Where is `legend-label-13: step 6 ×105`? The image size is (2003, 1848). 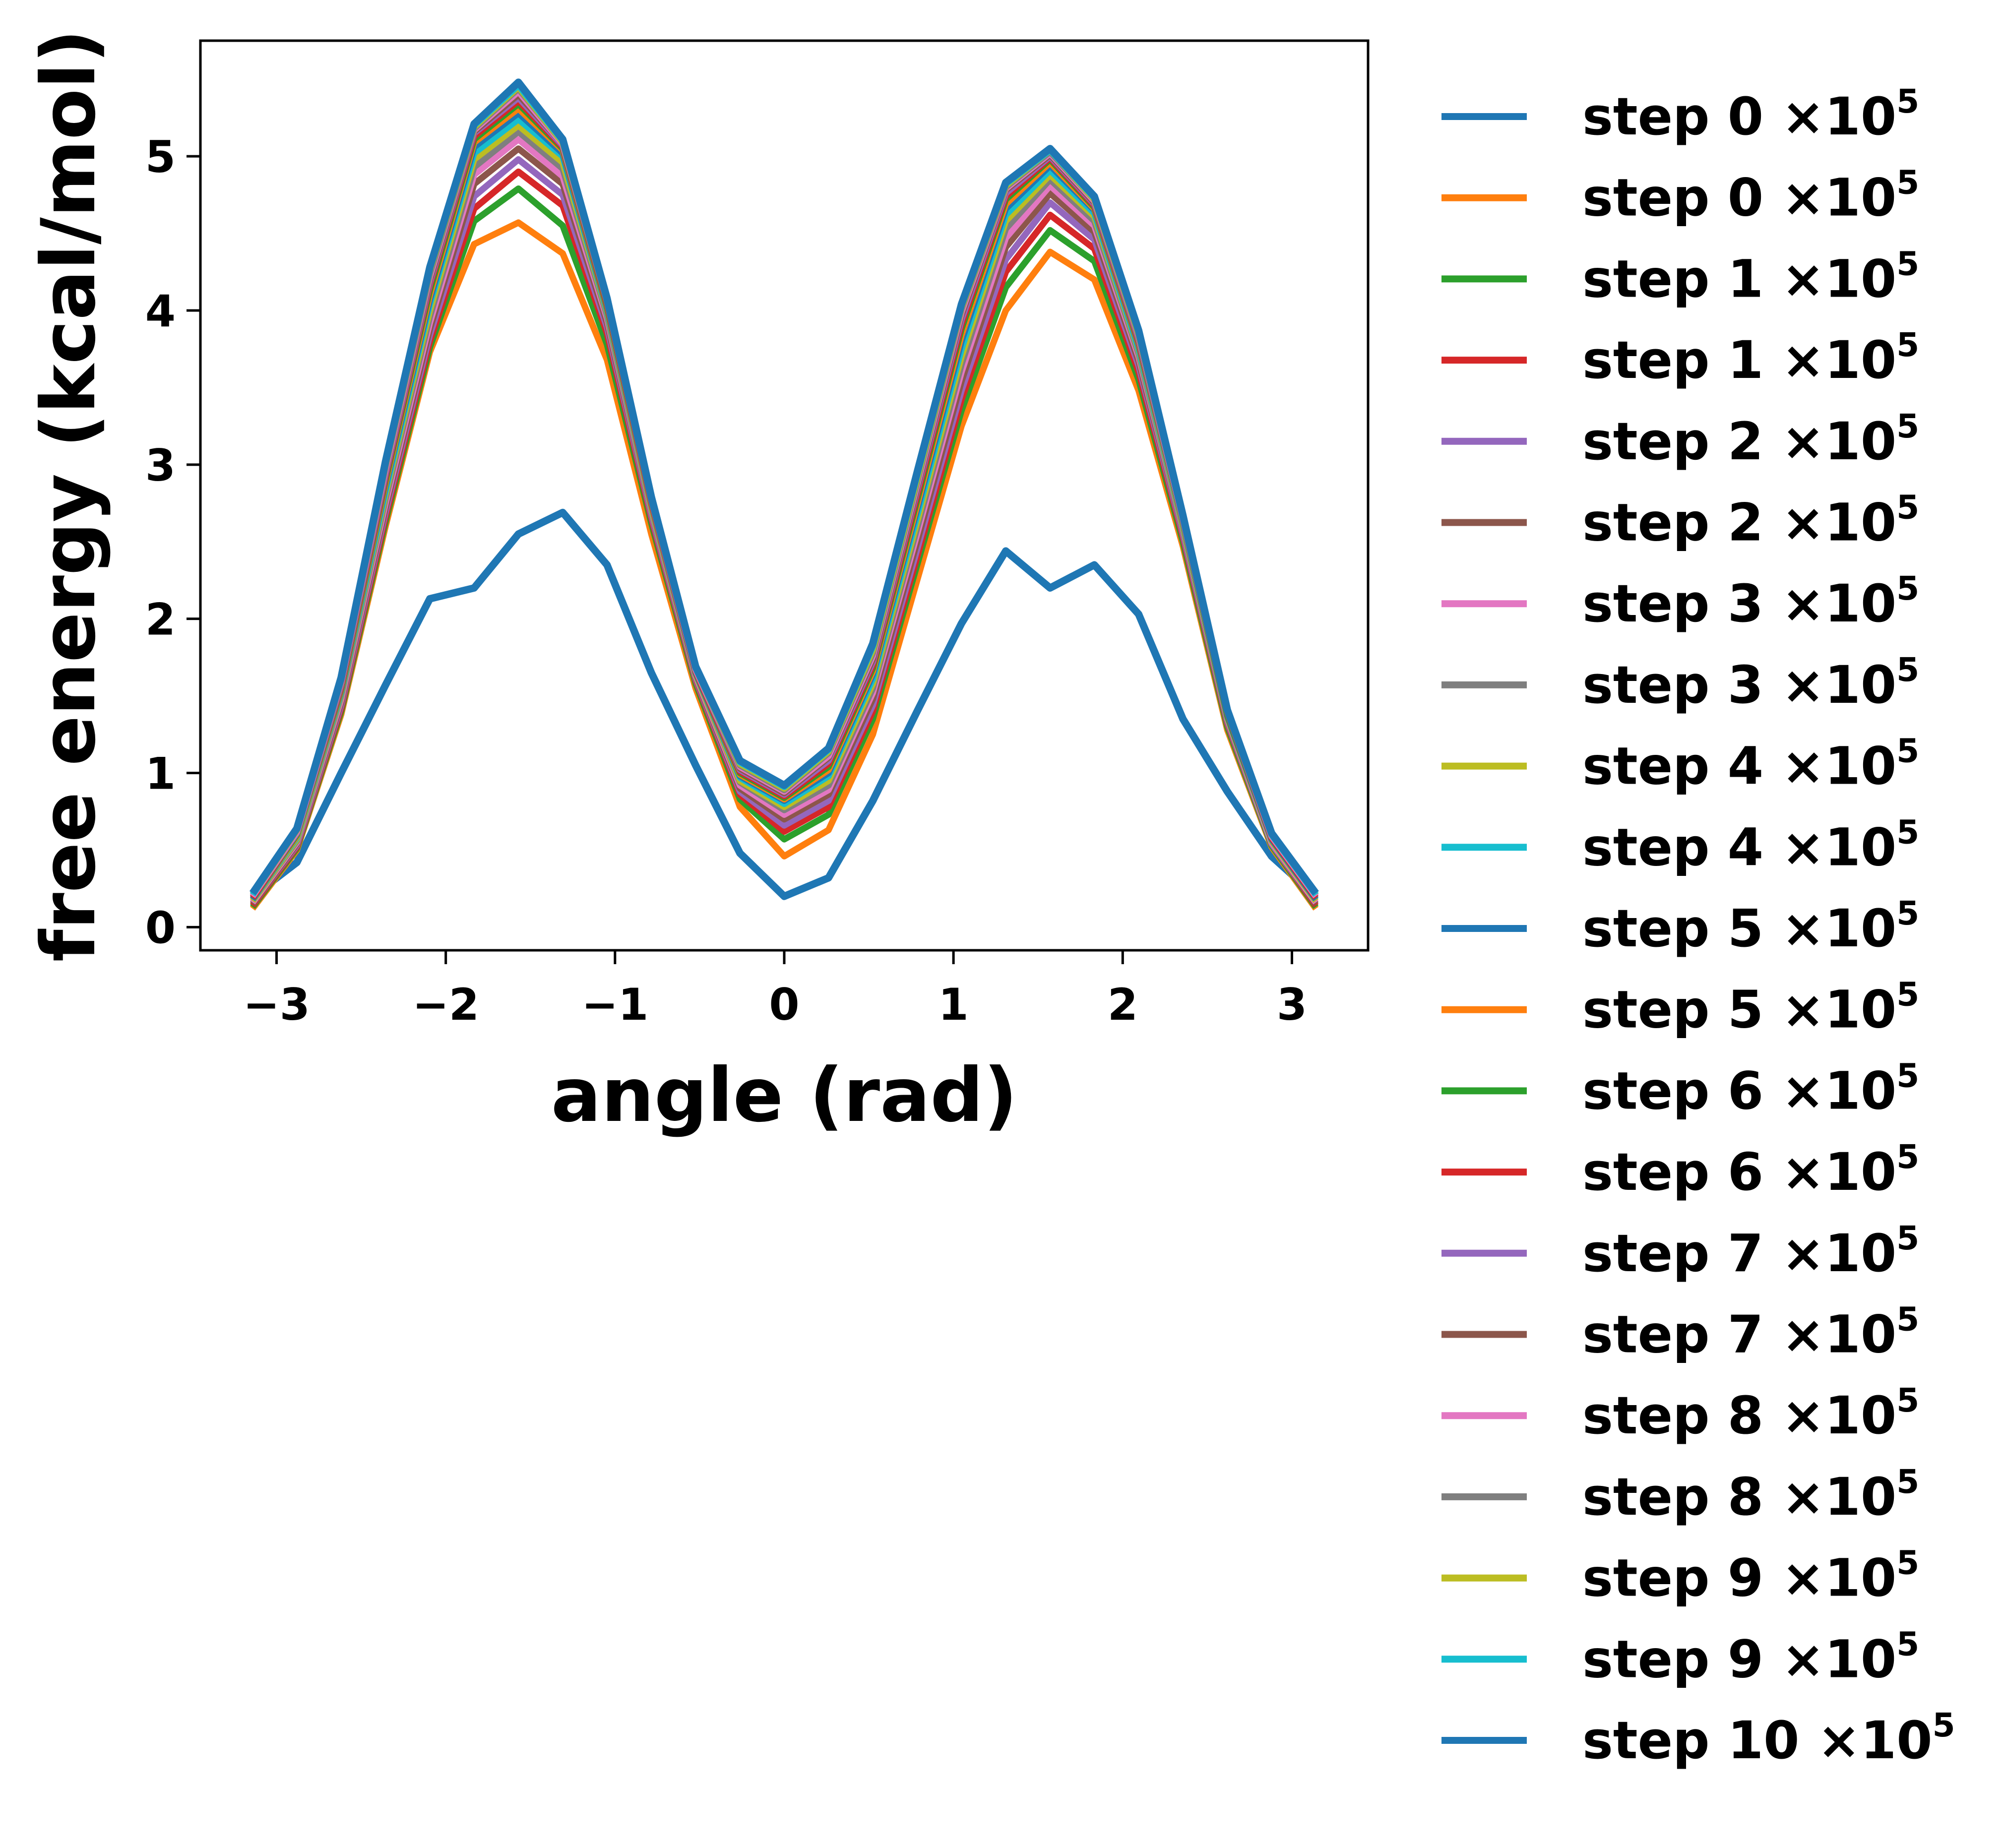
legend-label-13: step 6 ×105 is located at coordinates (1750, 1170).